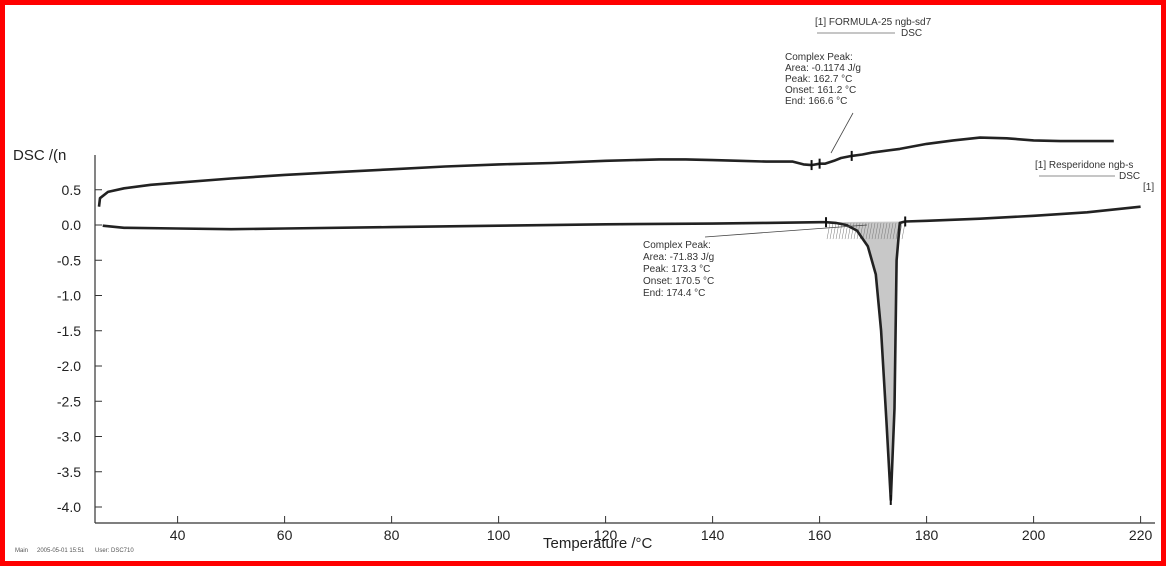  Describe the element at coordinates (820, 535) in the screenshot. I see `x-tick-label: 160` at that location.